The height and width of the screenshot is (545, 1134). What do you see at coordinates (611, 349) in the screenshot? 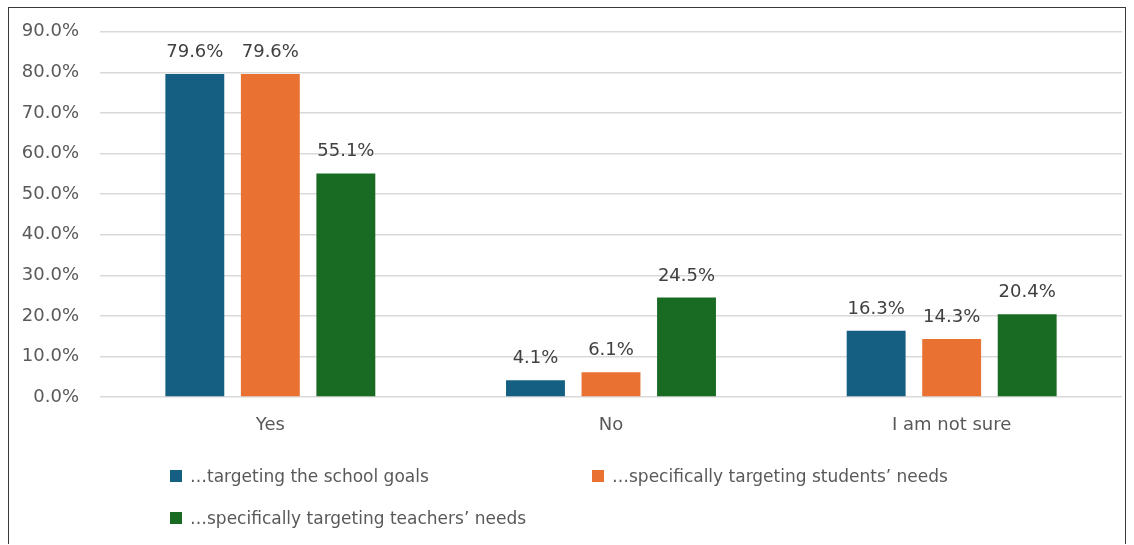
I see `data-label: 6.1%` at bounding box center [611, 349].